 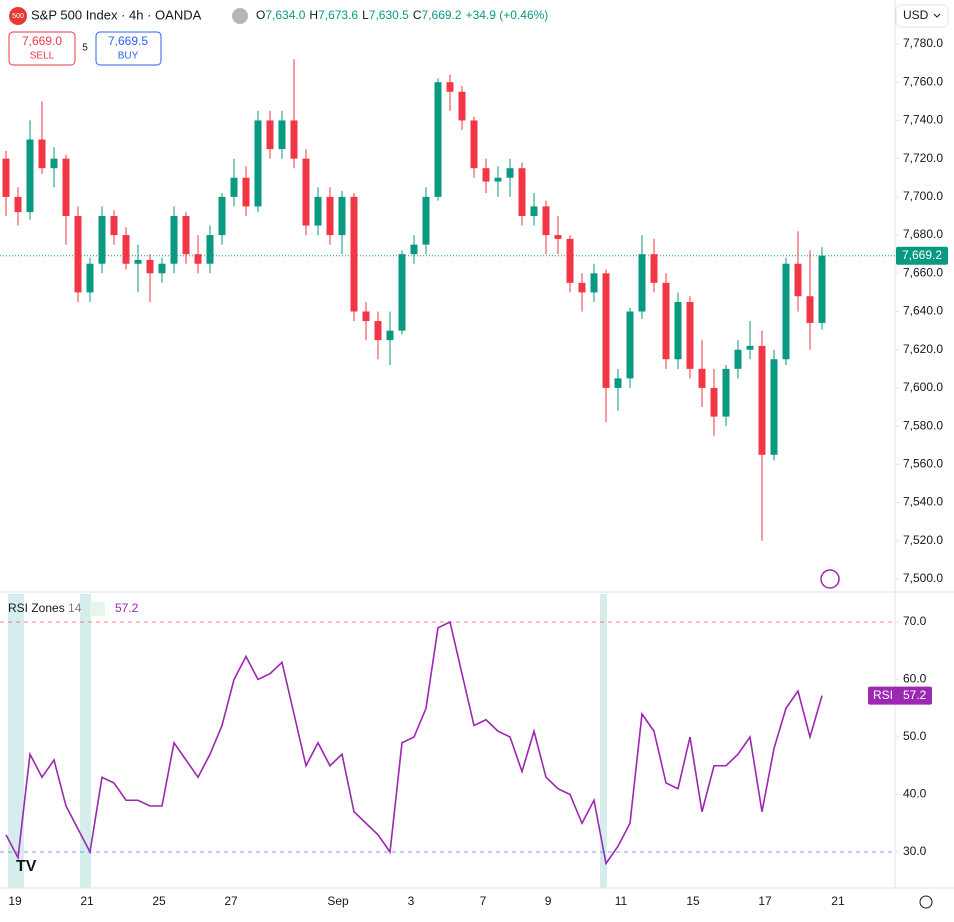 What do you see at coordinates (338, 901) in the screenshot?
I see `x-tick-label: Sep` at bounding box center [338, 901].